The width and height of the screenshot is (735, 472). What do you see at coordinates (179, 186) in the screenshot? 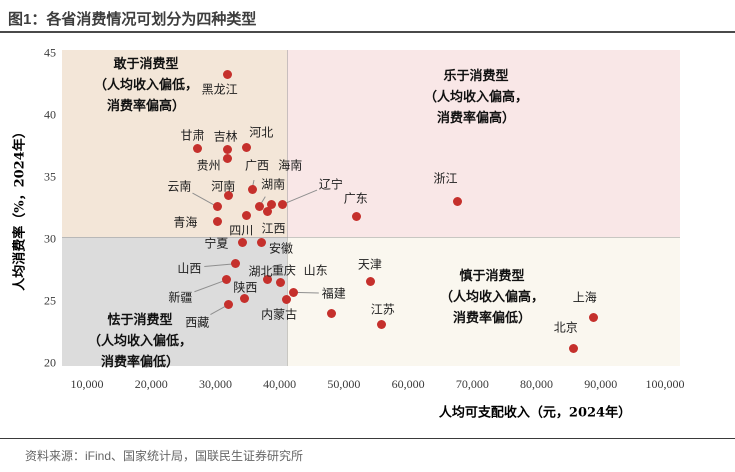
I see `province-label-云南: 云南` at bounding box center [179, 186].